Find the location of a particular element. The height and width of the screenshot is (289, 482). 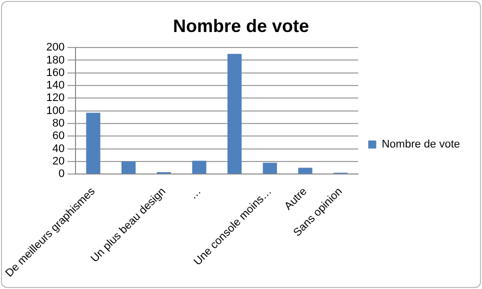

y-tick-label: 80 is located at coordinates (58, 124).